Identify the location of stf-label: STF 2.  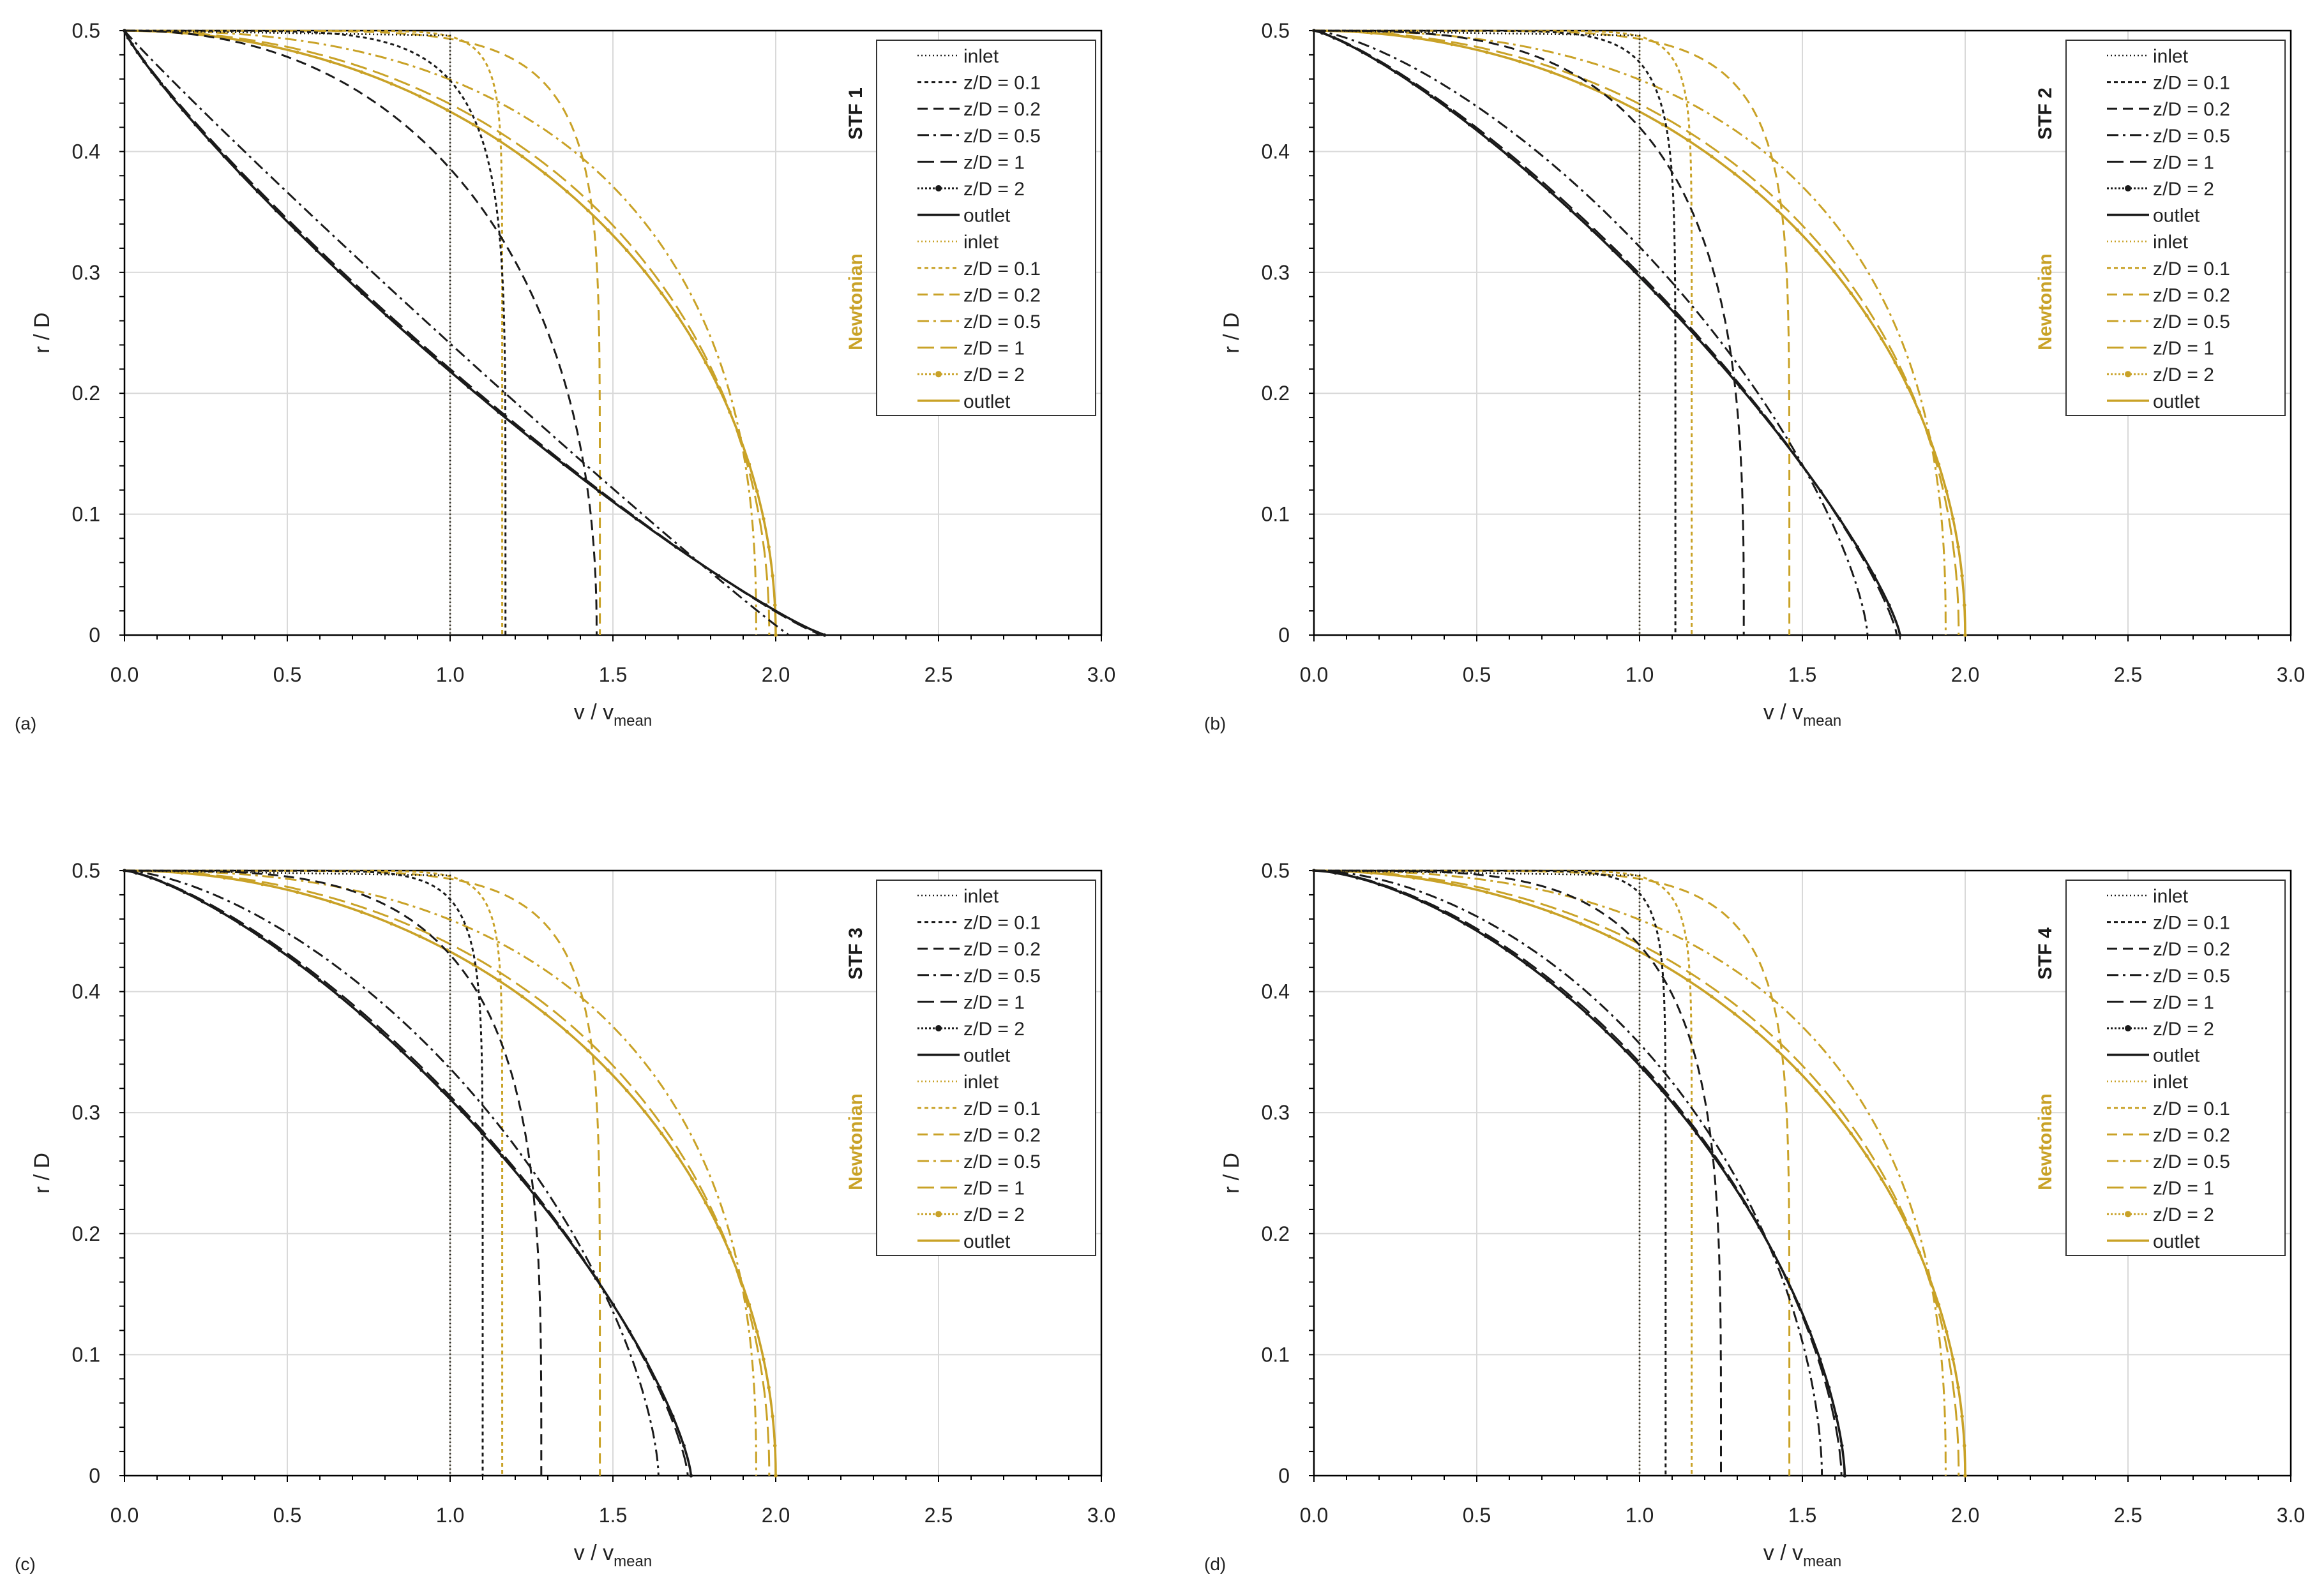
(2045, 113).